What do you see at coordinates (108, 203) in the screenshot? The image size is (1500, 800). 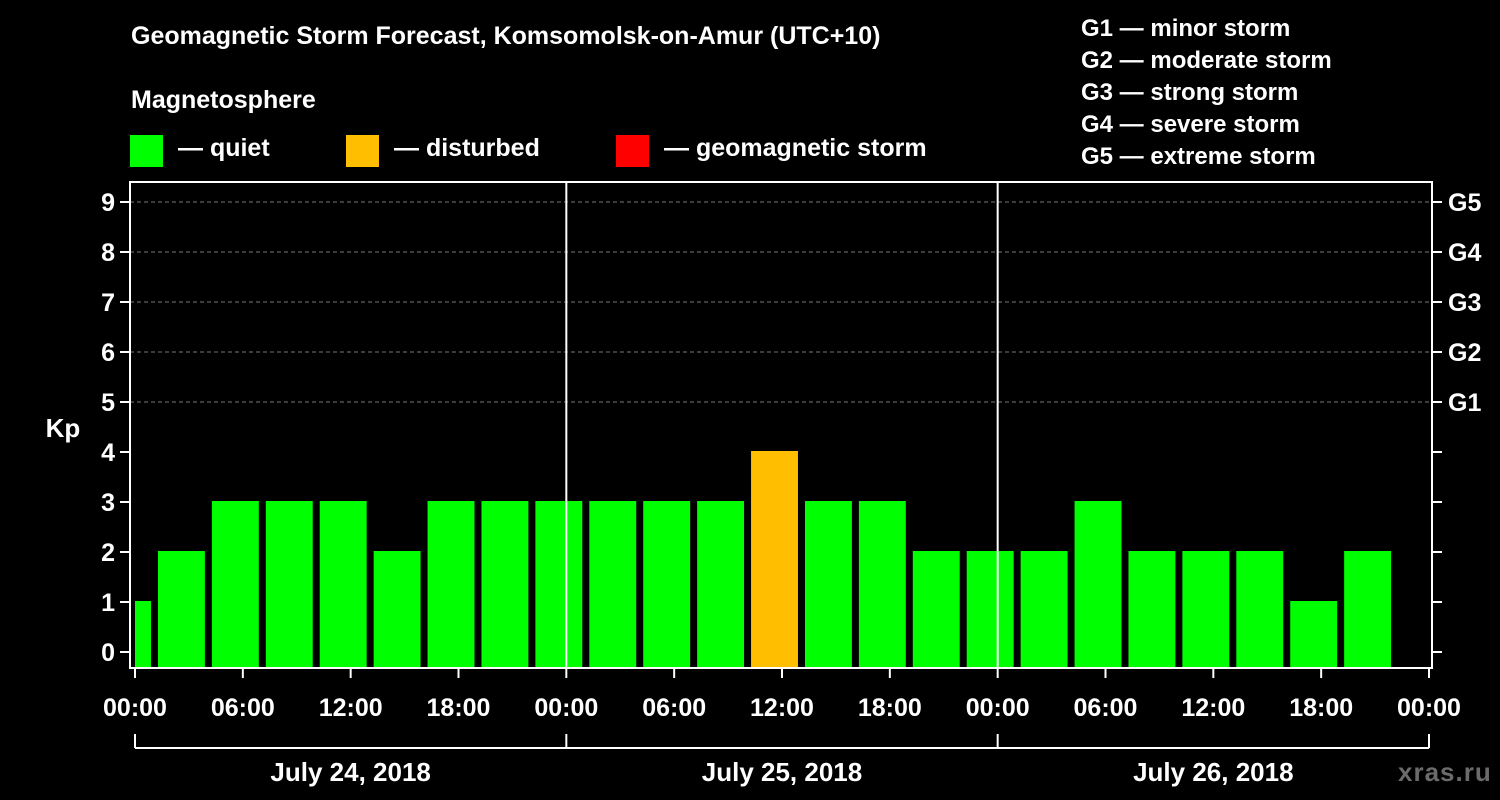 I see `y-tick-label: 9` at bounding box center [108, 203].